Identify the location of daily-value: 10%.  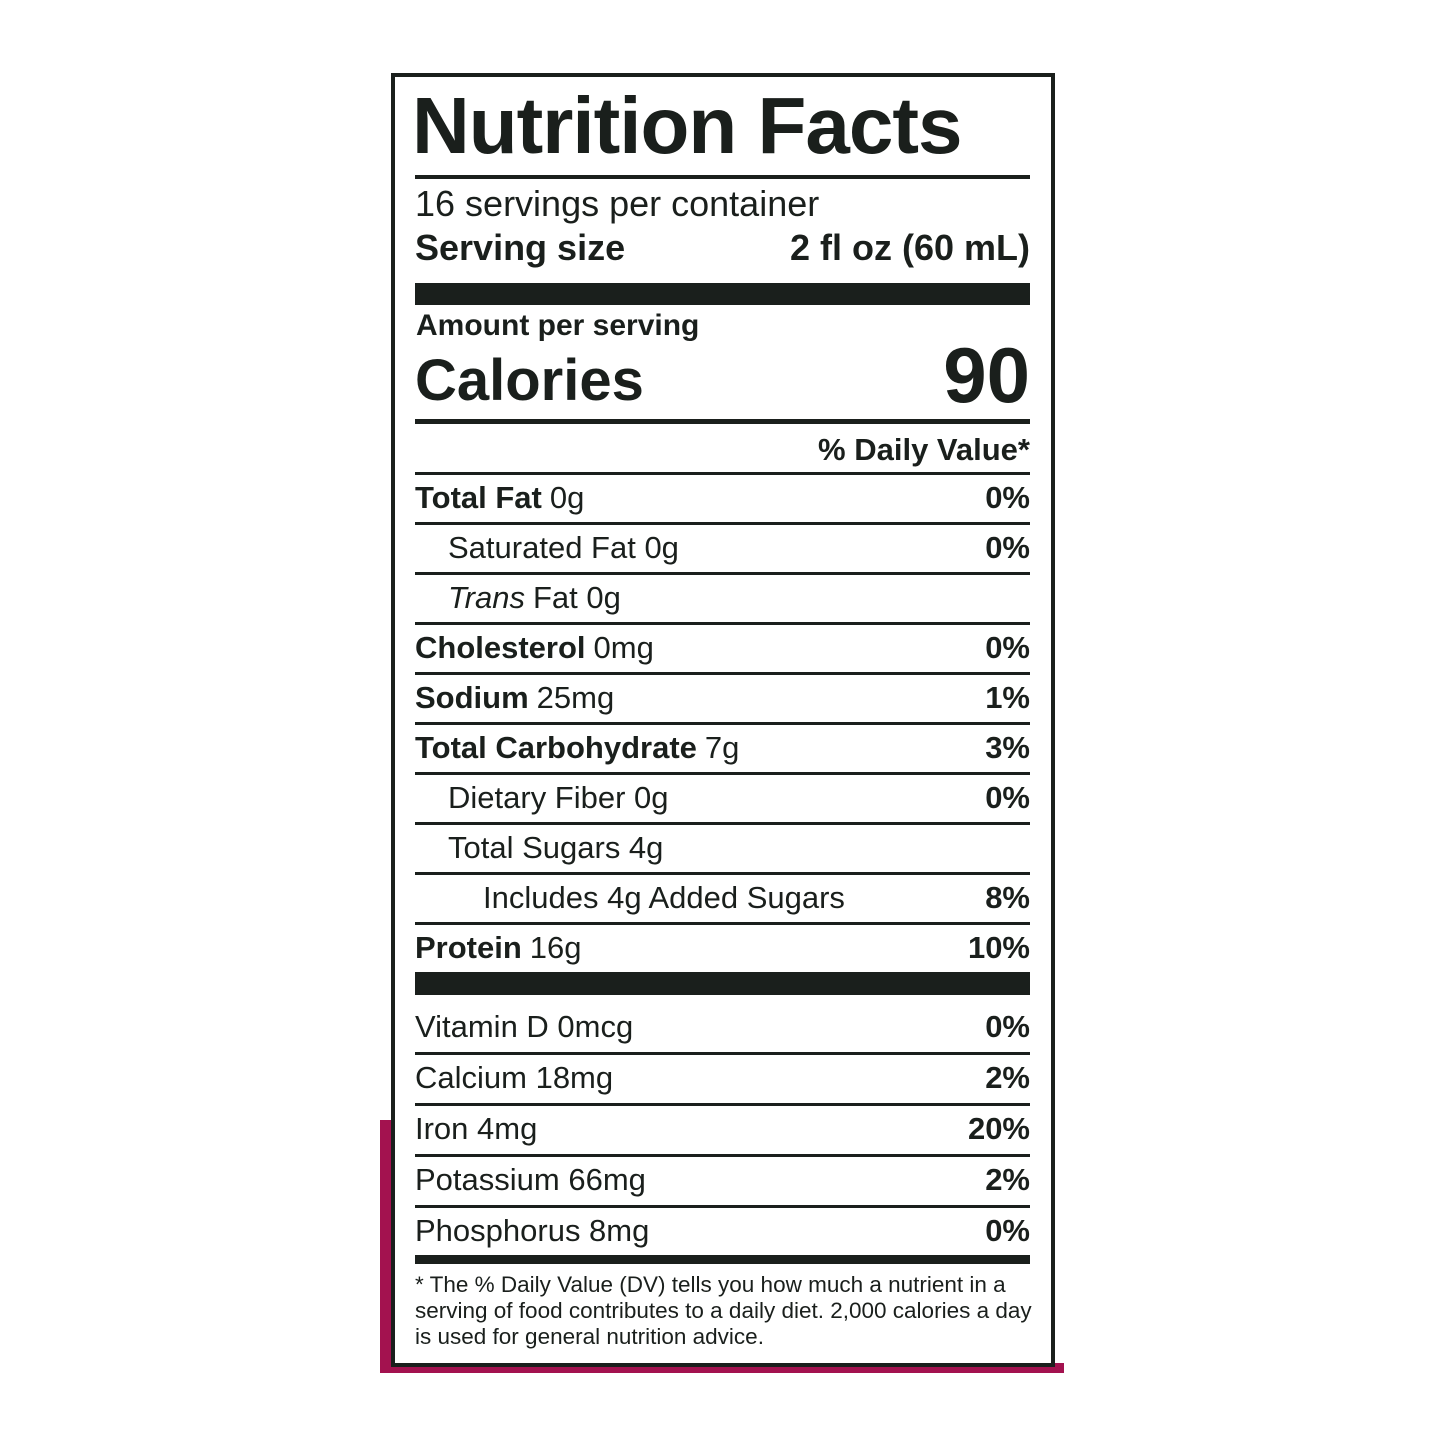
(998, 947).